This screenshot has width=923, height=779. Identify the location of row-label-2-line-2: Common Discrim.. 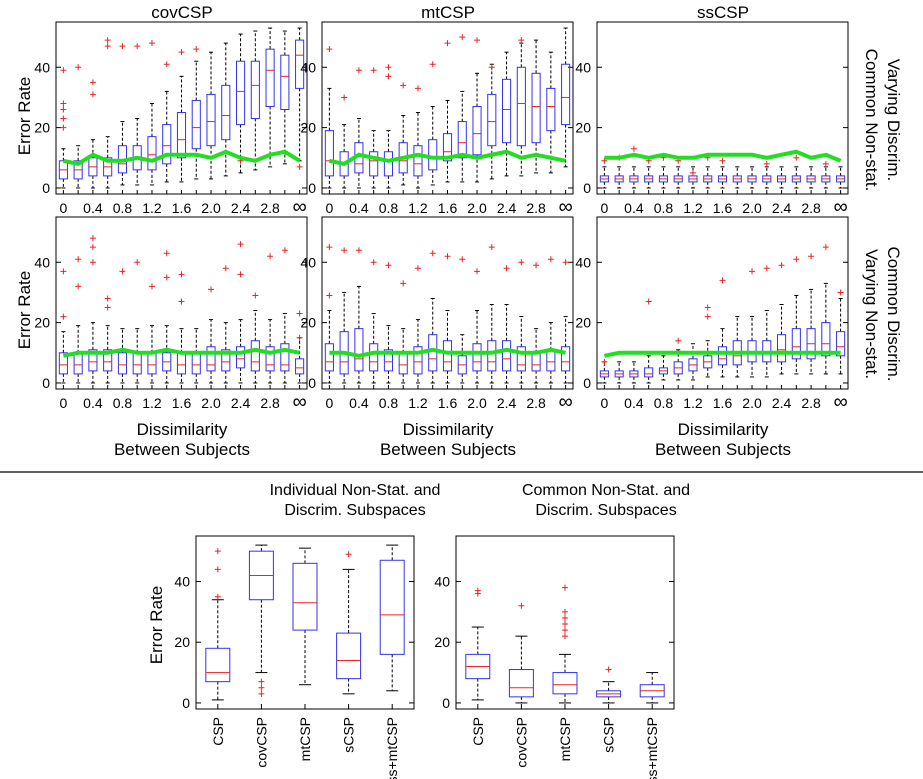
(893, 313).